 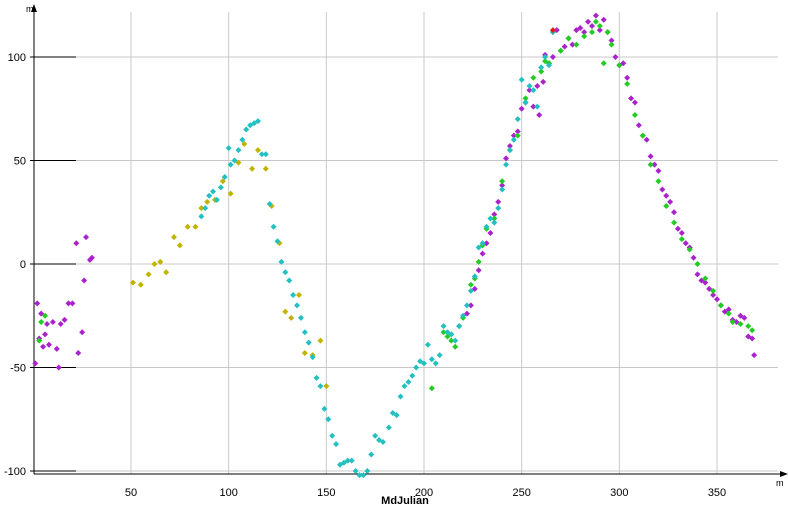 What do you see at coordinates (20, 162) in the screenshot?
I see `y-tick-label: 50` at bounding box center [20, 162].